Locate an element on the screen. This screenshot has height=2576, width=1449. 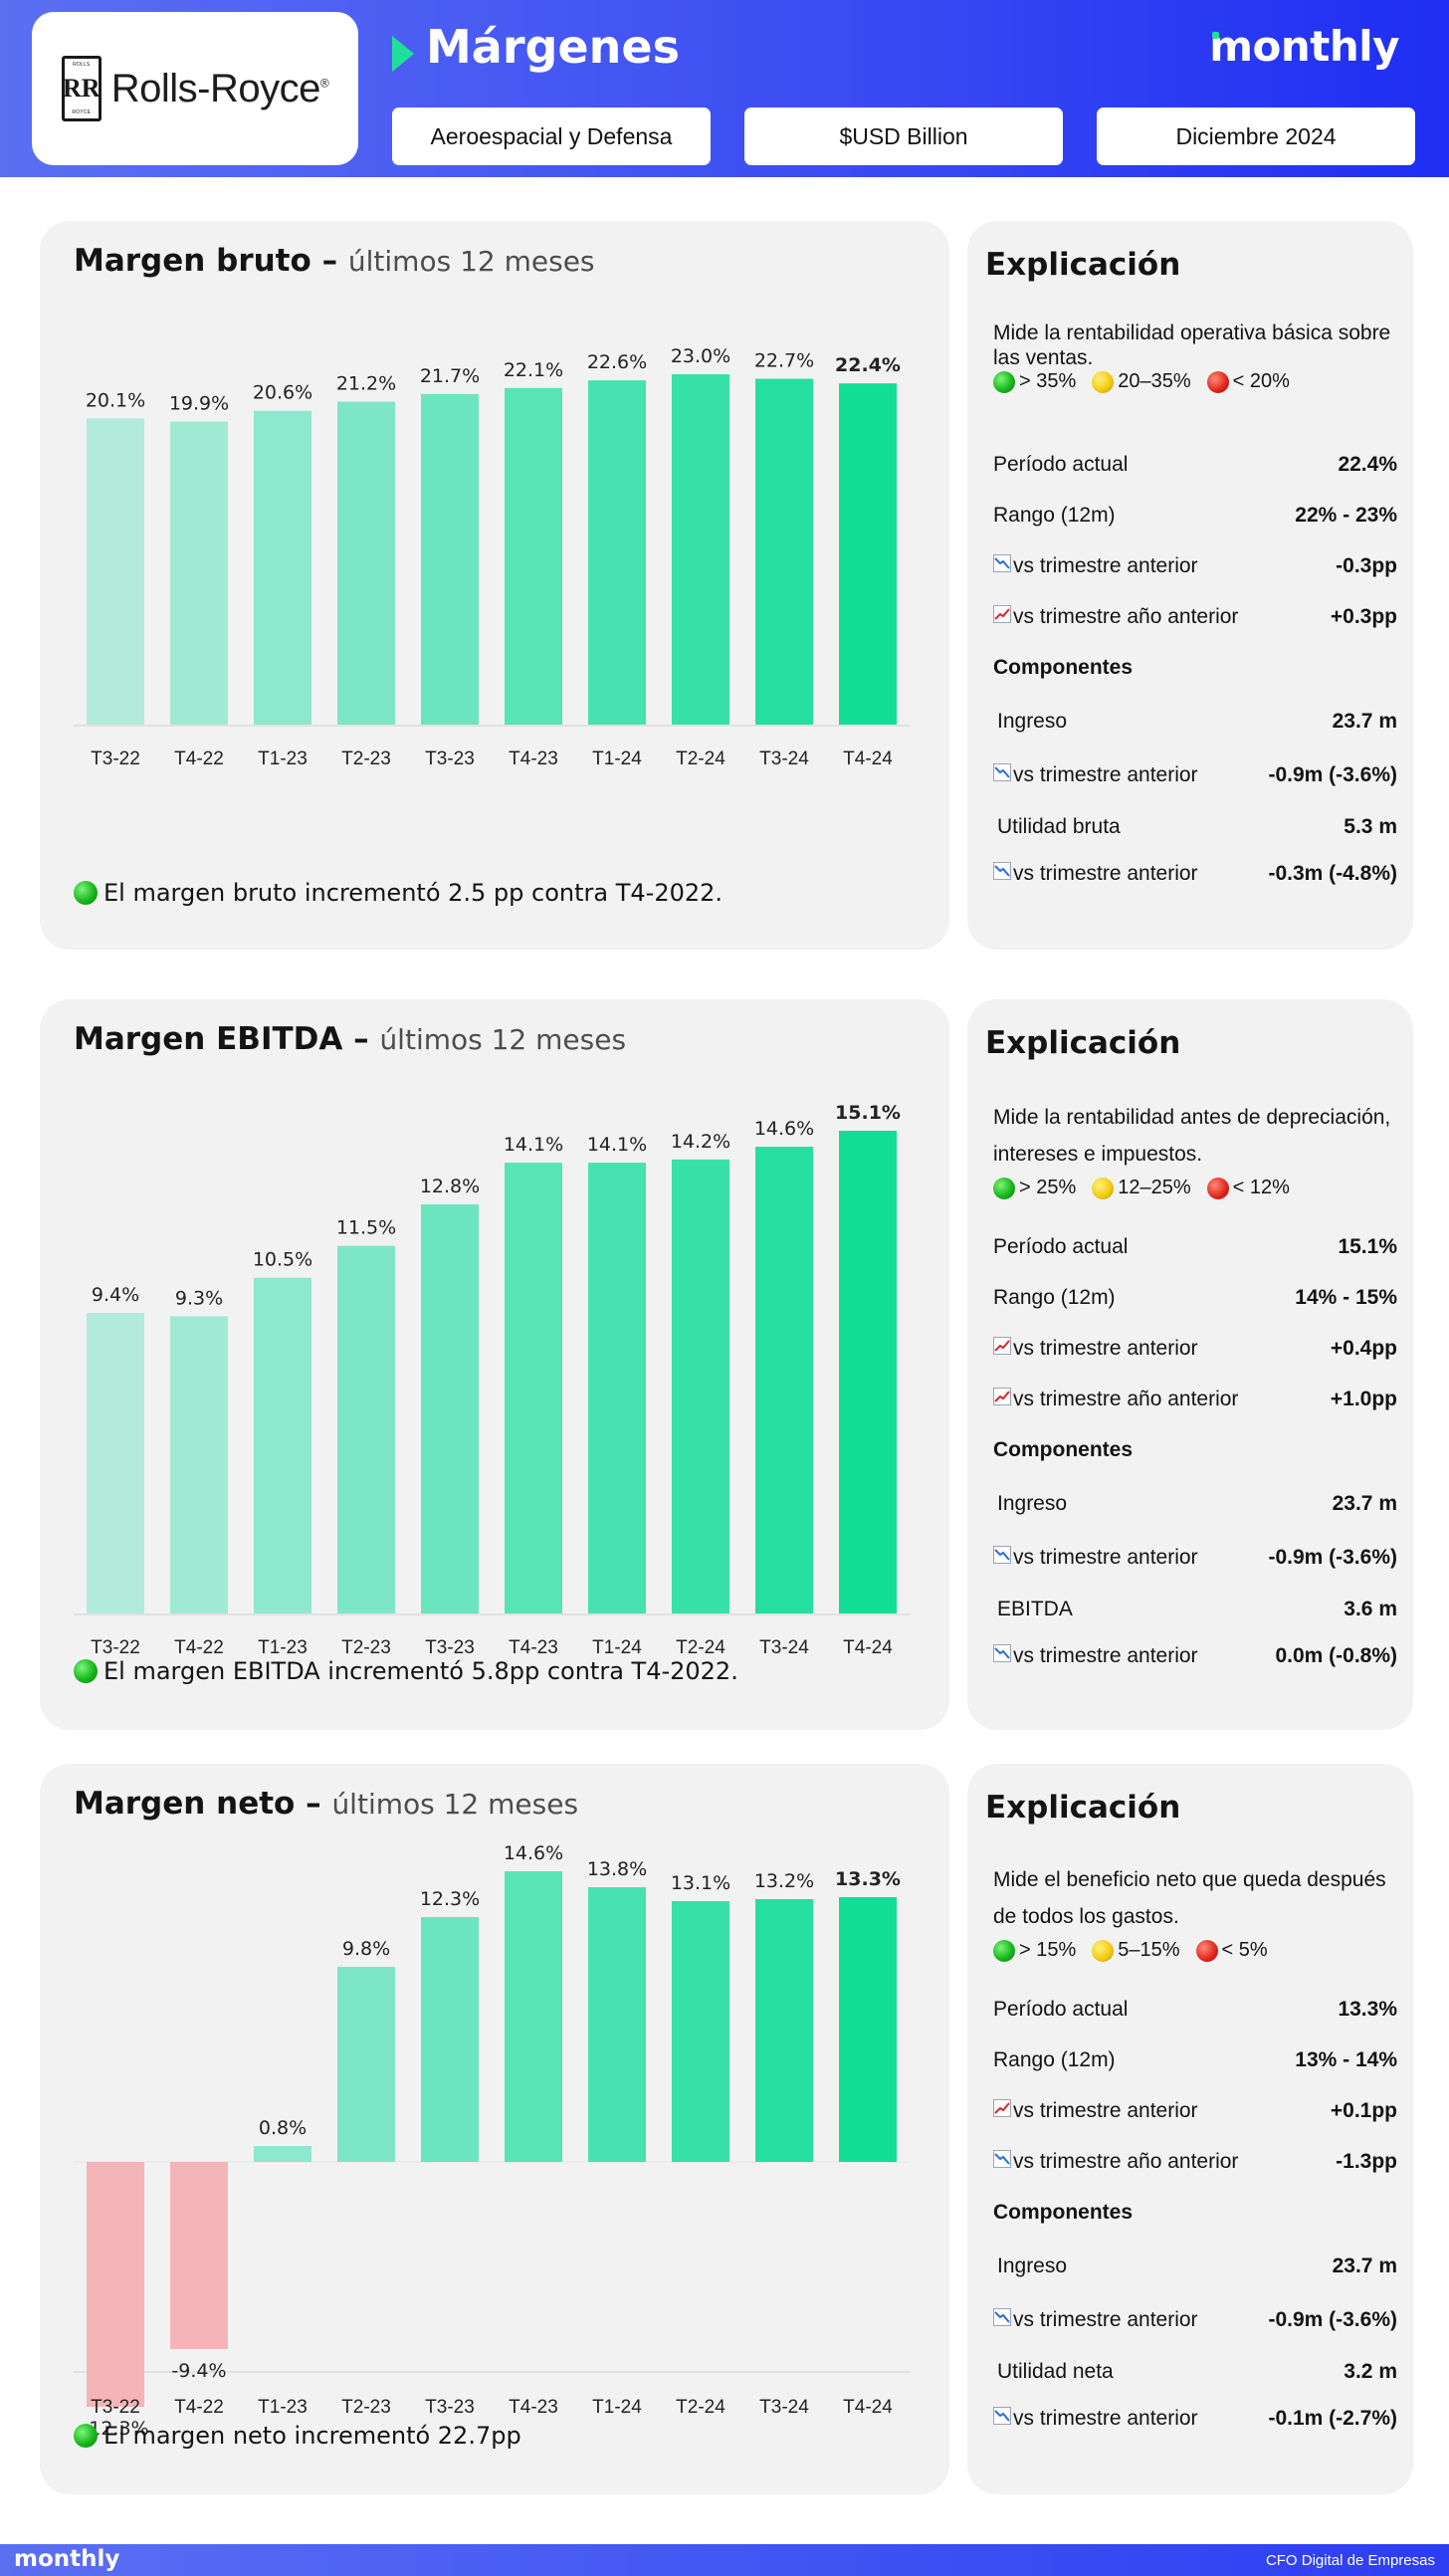
title-arrow-icon is located at coordinates (403, 54).